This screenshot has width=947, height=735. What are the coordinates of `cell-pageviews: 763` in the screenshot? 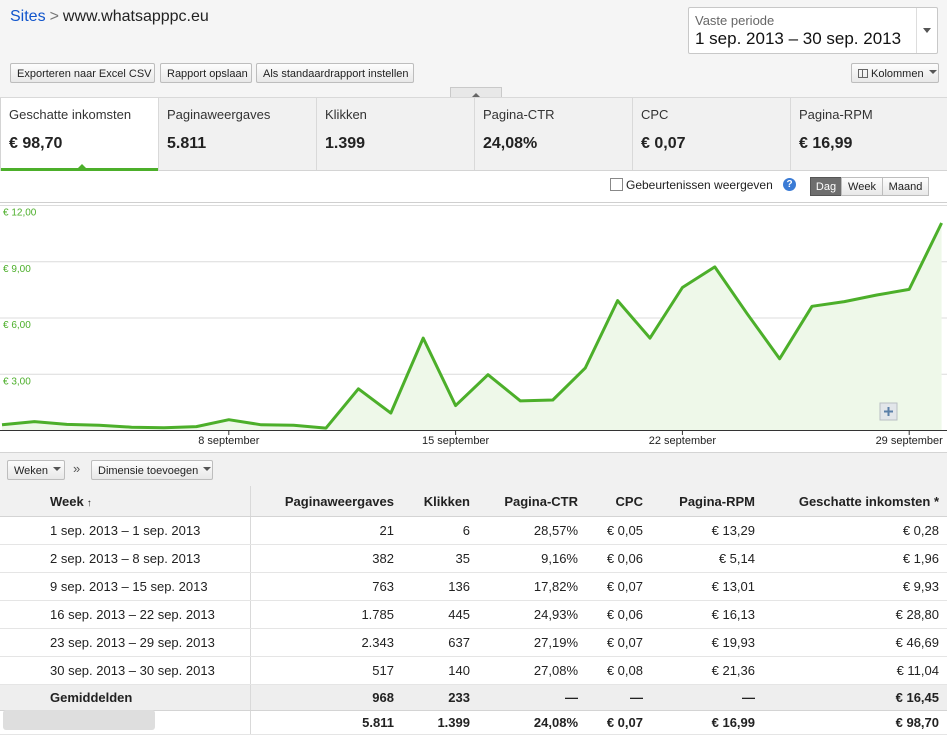 It's located at (326, 586).